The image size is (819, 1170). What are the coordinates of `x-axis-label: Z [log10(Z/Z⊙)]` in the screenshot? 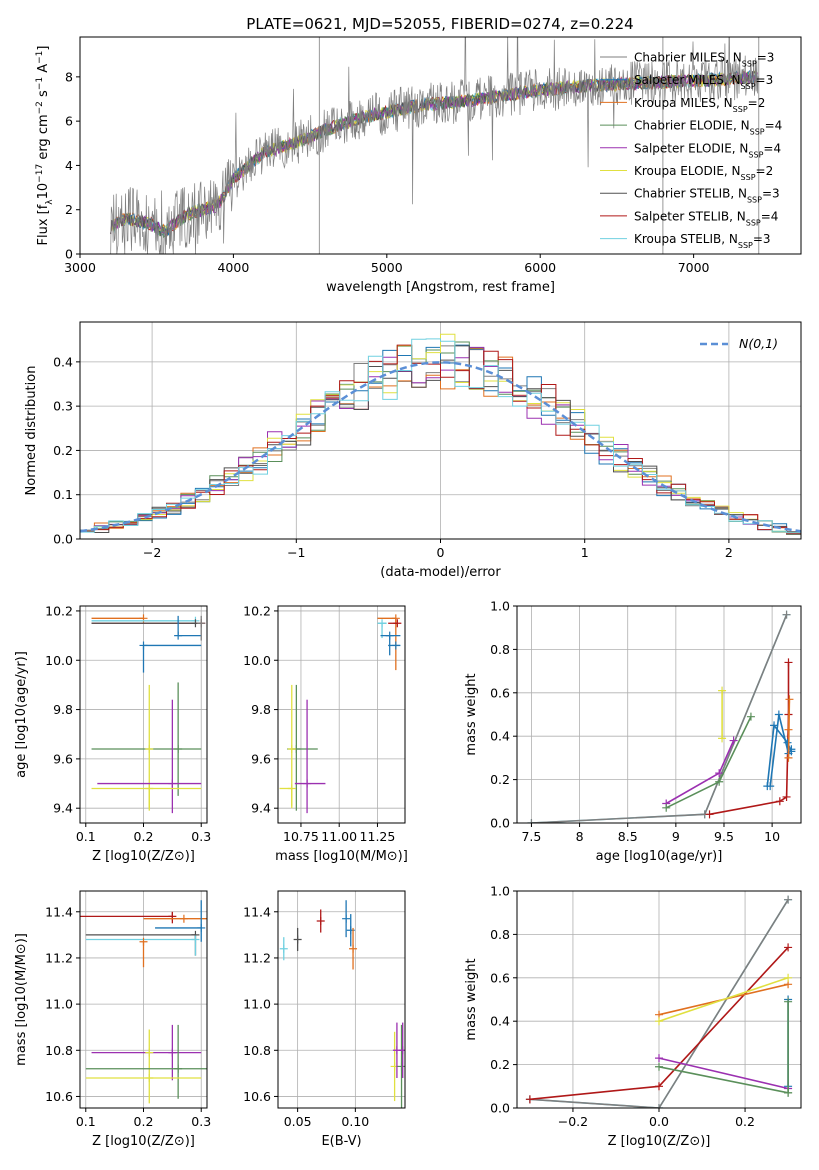 It's located at (143, 1141).